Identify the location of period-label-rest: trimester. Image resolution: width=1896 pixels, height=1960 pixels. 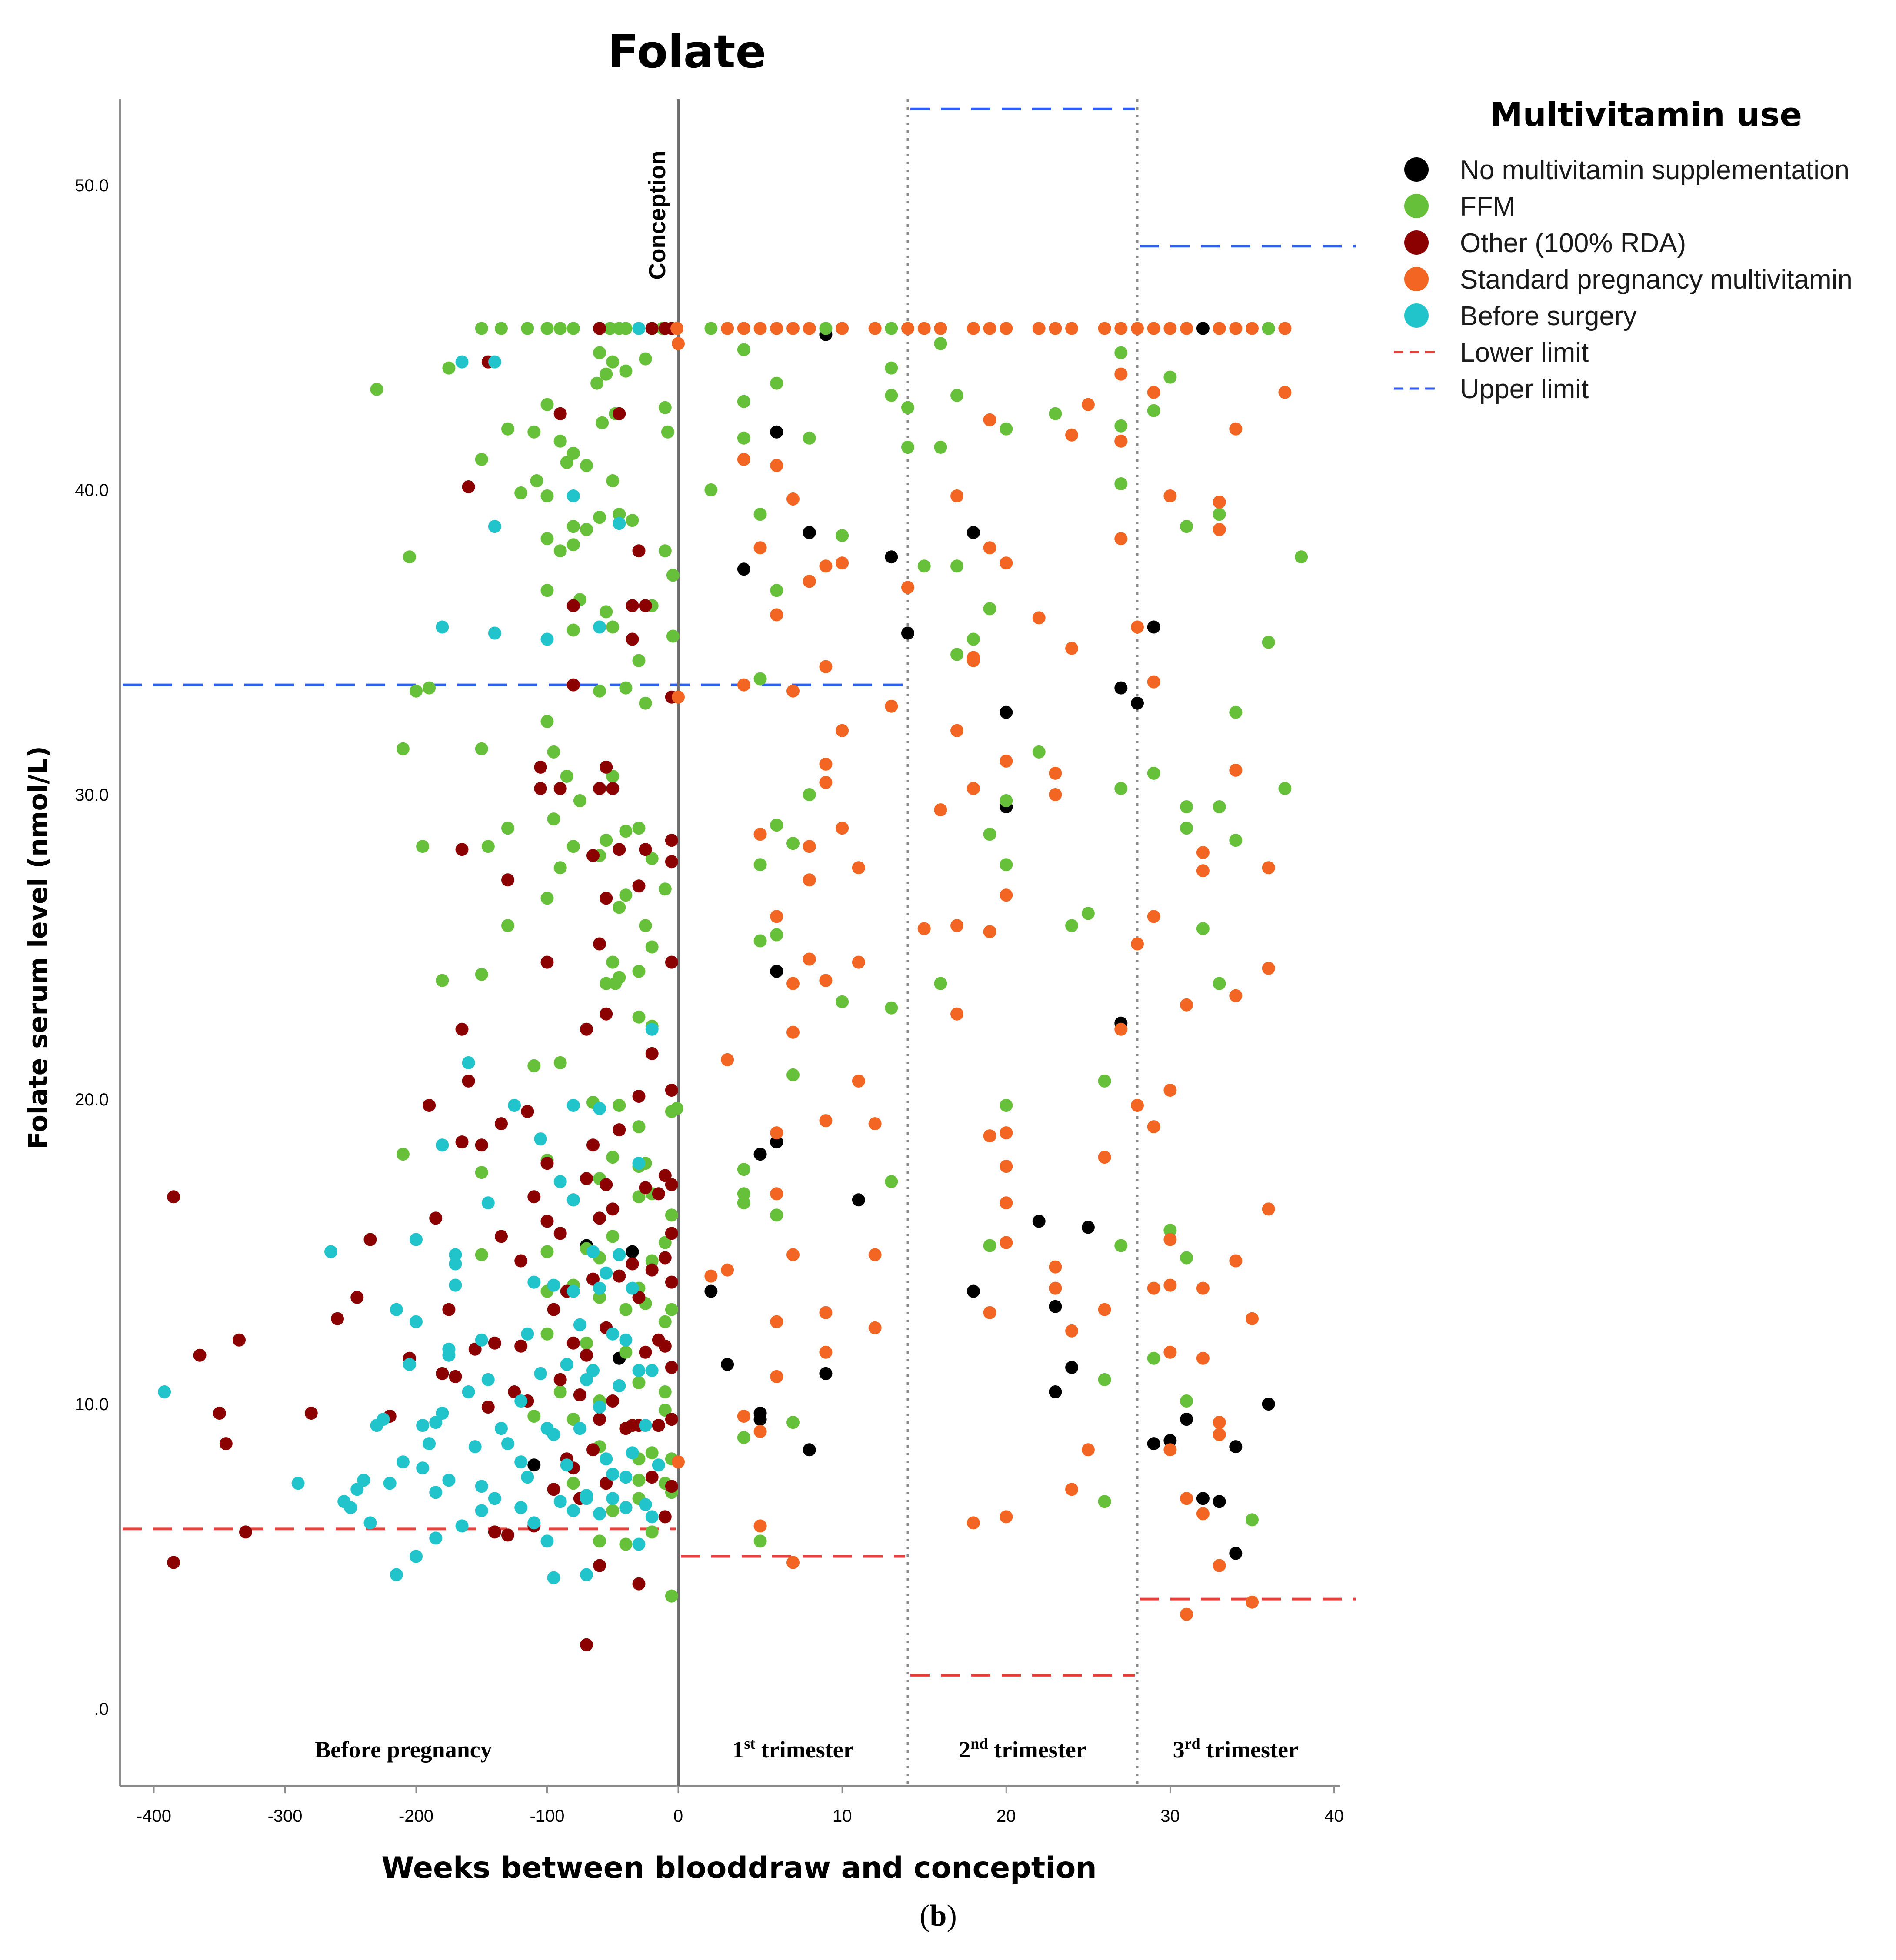
(1037, 1750).